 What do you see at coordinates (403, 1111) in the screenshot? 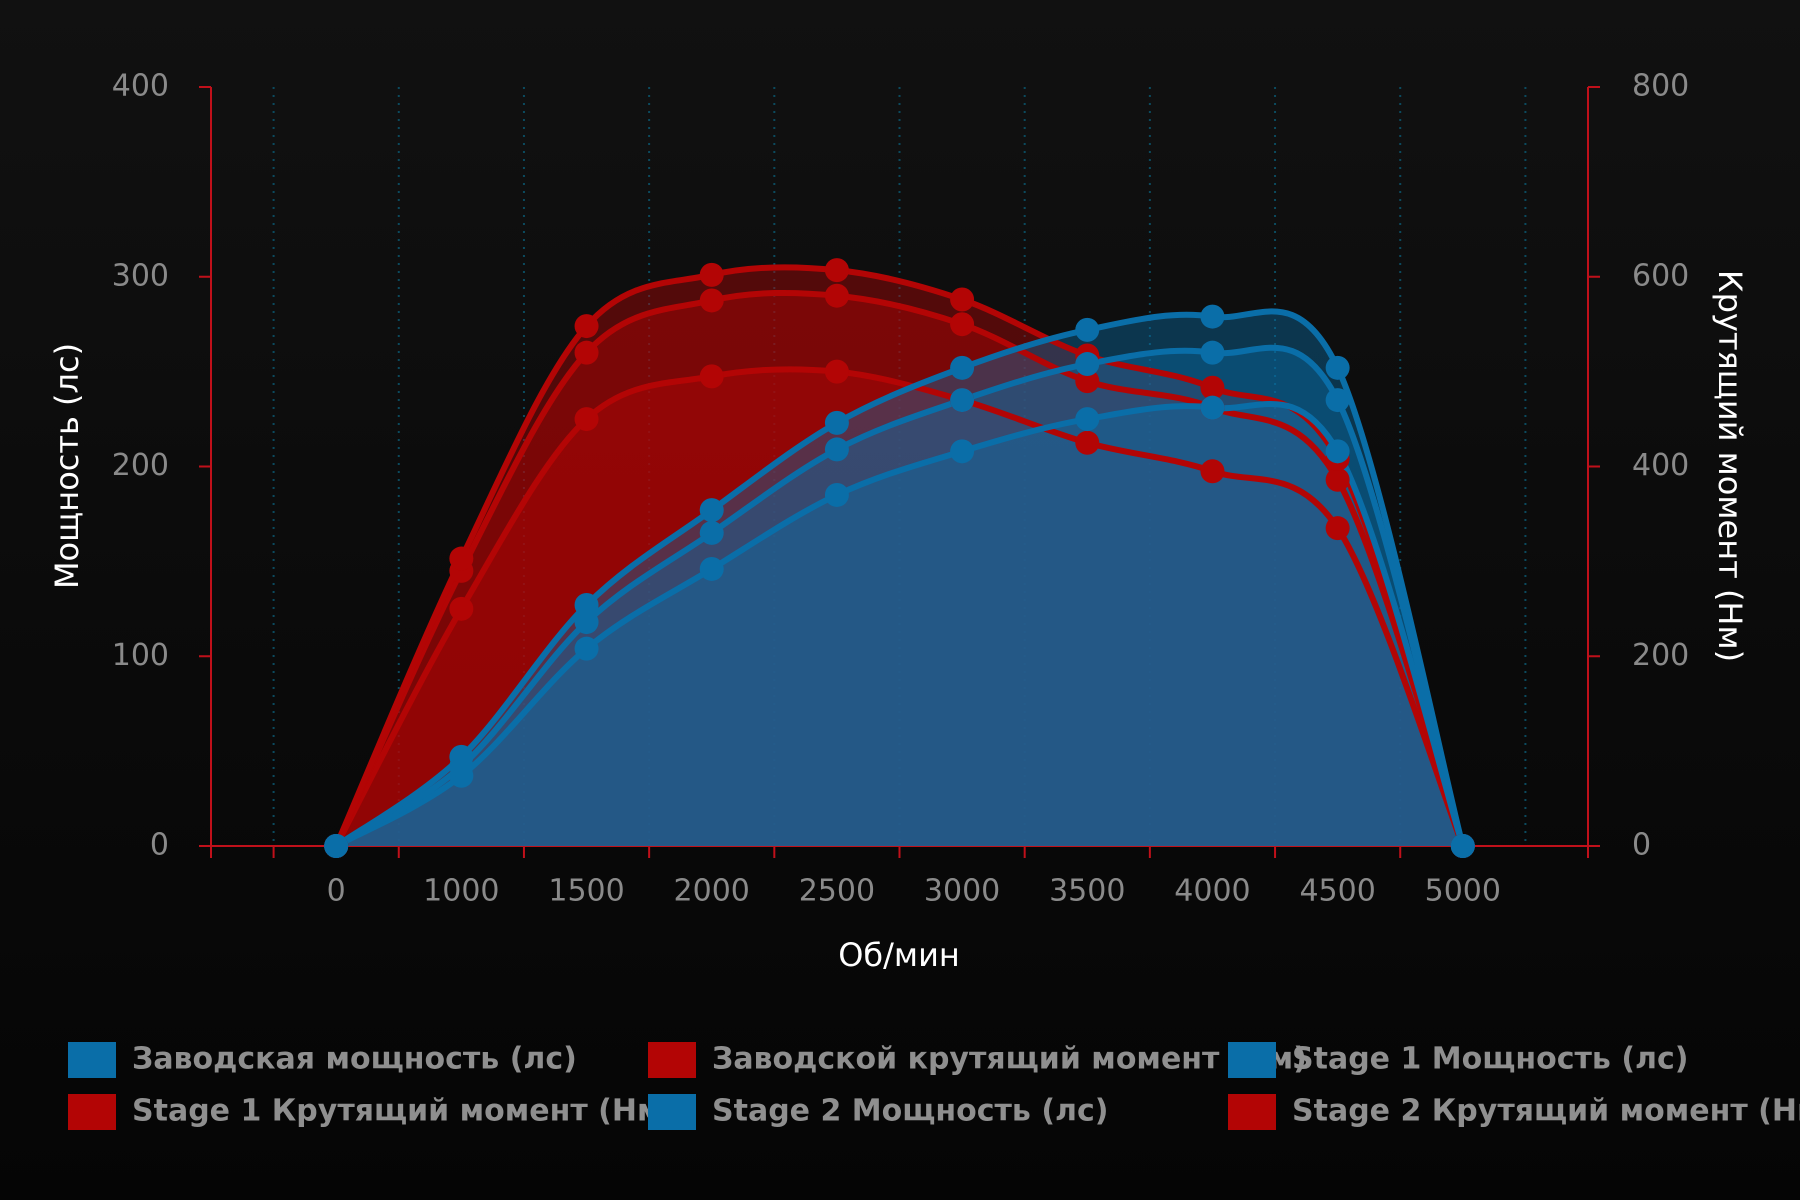
I see `legend-label: Stage 1 Крутящий момент (Нм)` at bounding box center [403, 1111].